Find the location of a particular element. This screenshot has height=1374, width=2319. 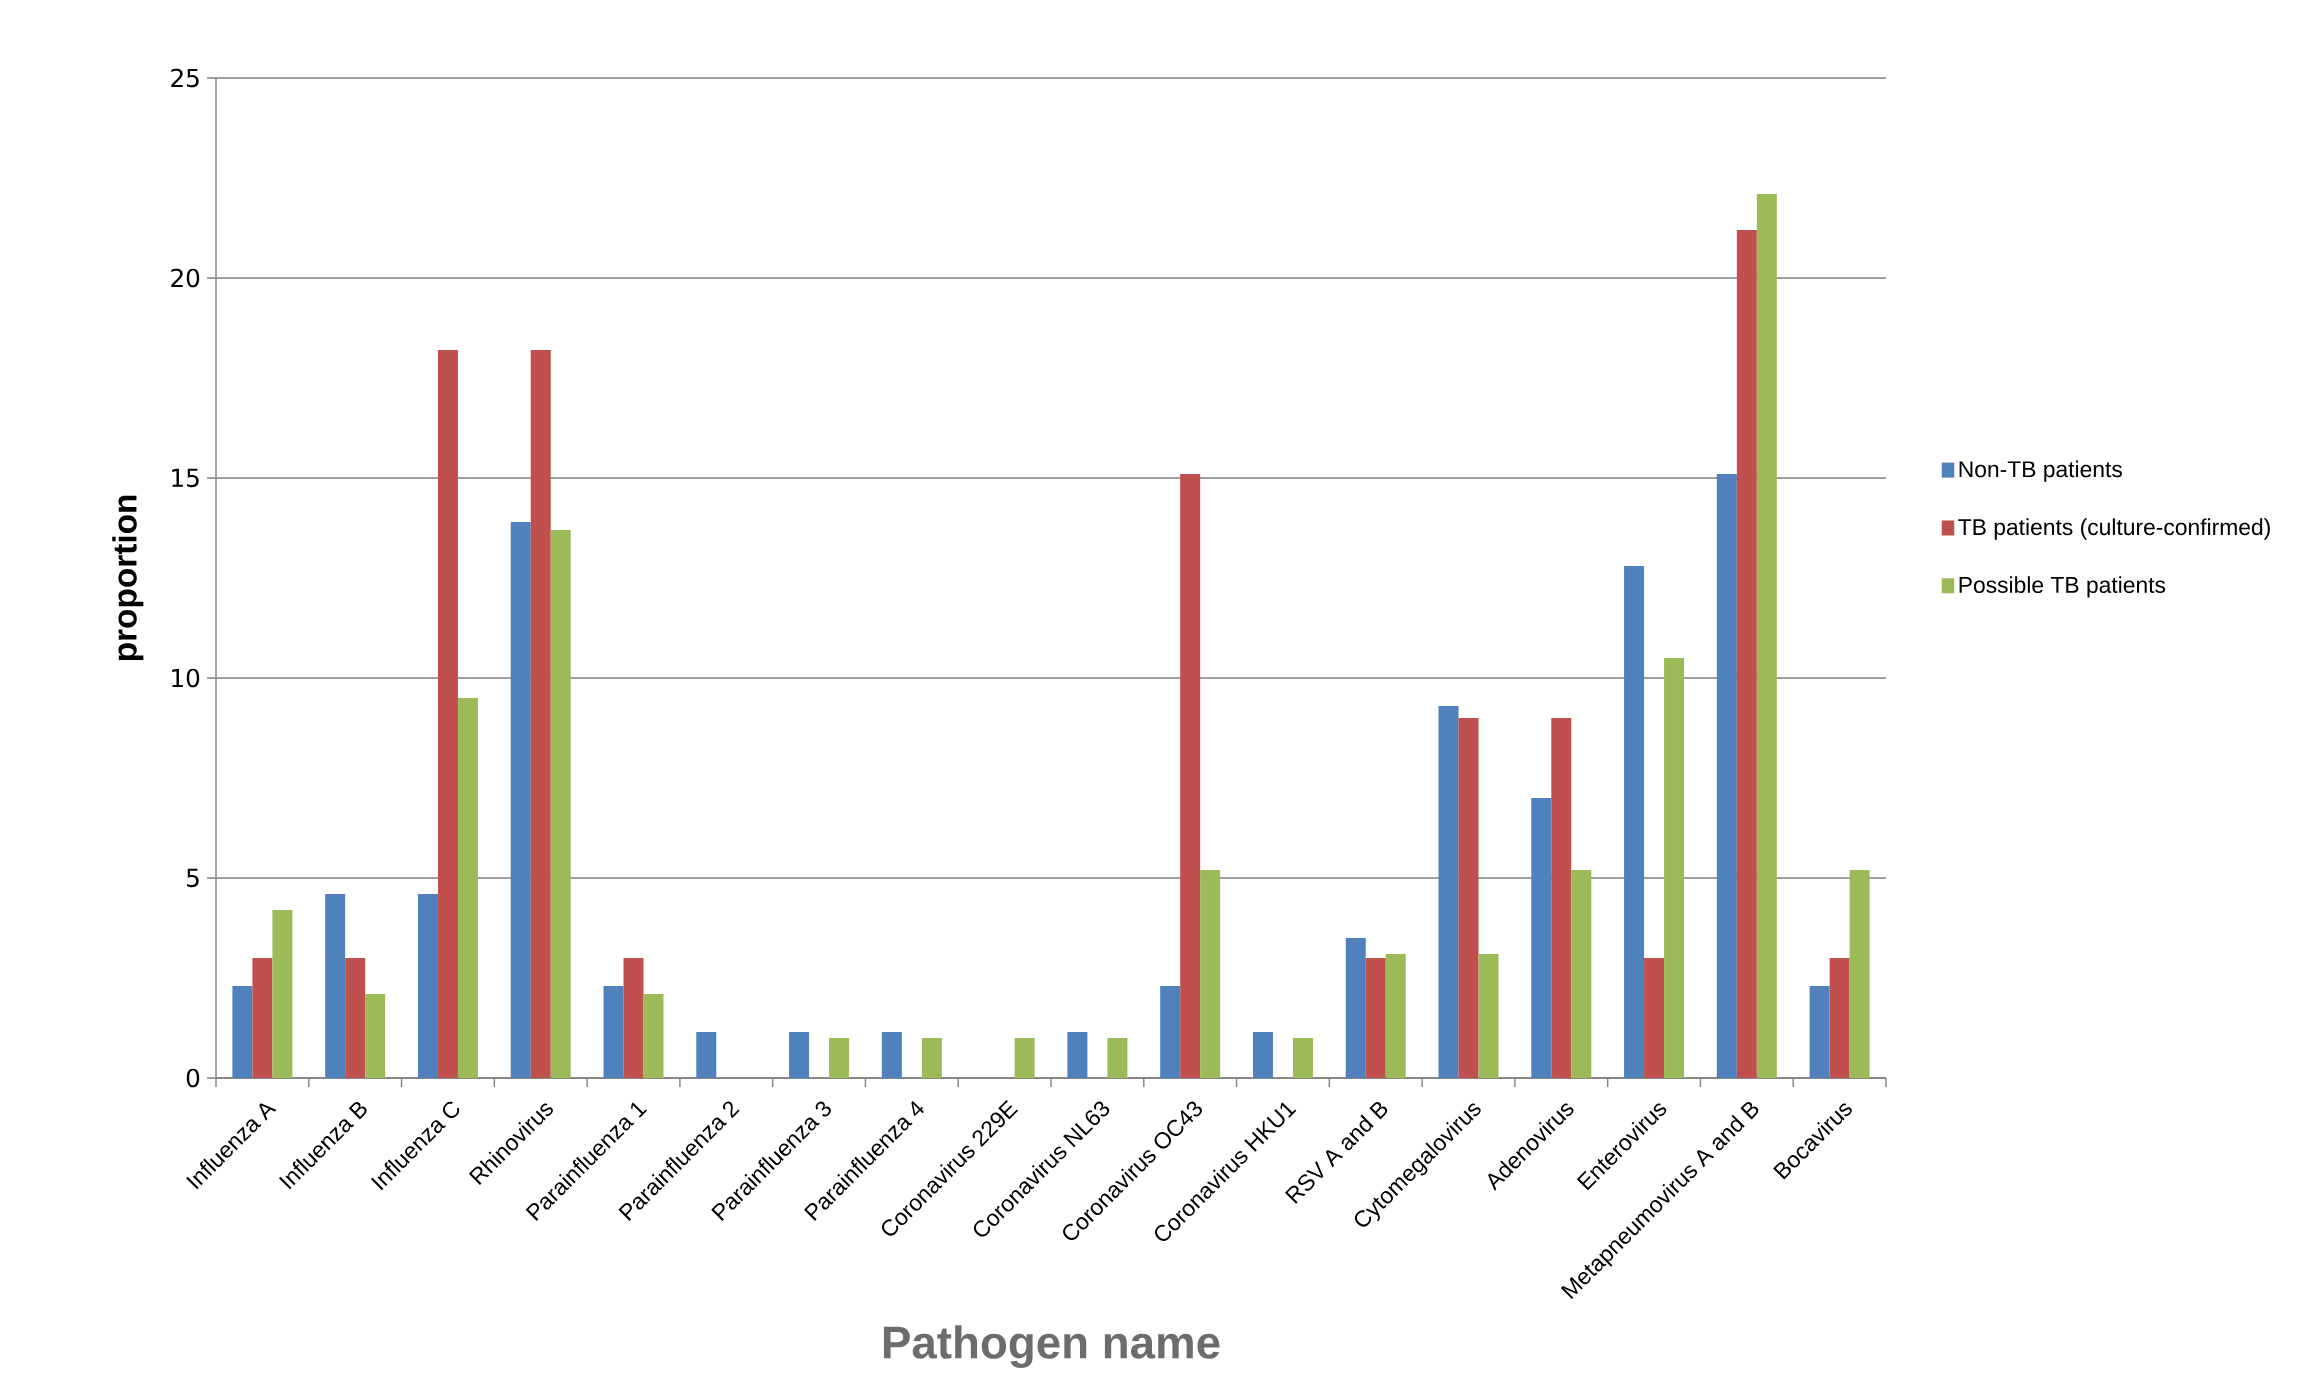

y-tick-label: 0 is located at coordinates (193, 1078).